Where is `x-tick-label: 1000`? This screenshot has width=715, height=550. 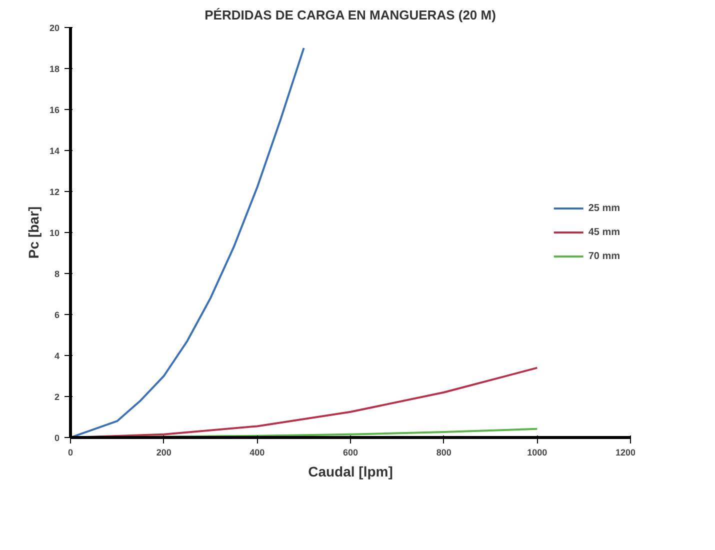
x-tick-label: 1000 is located at coordinates (537, 453).